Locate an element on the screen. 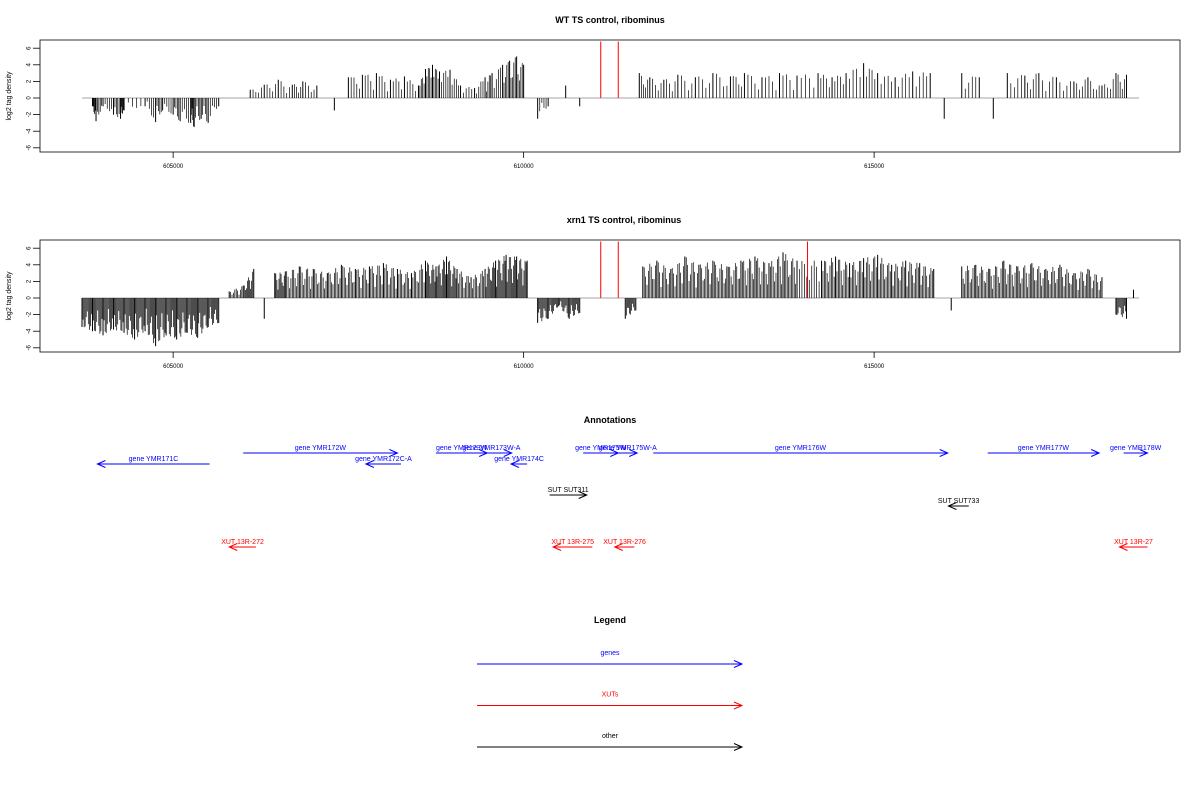 This screenshot has height=800, width=1200. wt-y-tick-label: -2 is located at coordinates (30, 114).